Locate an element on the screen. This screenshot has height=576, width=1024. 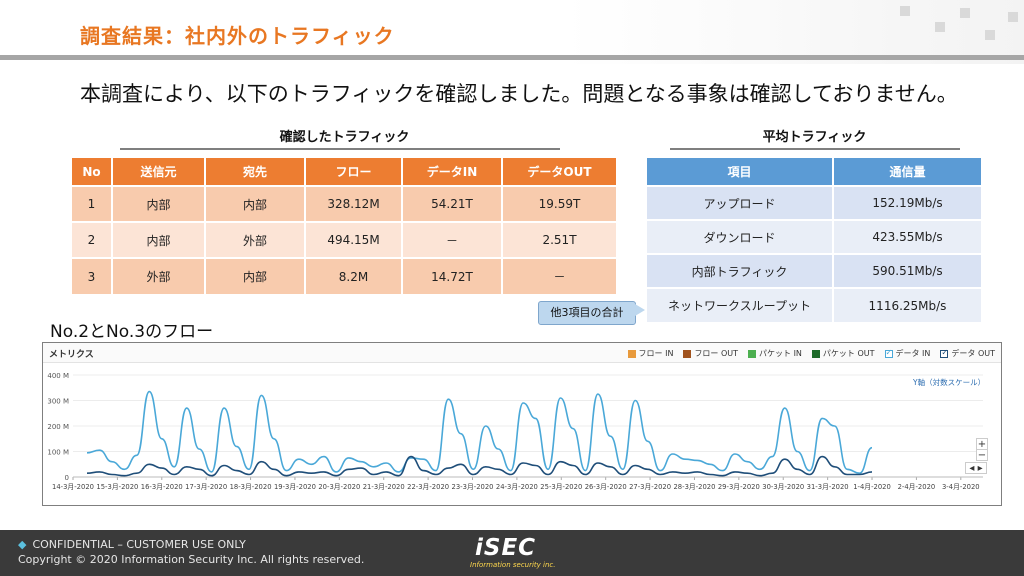
table-row: 3 外部 内部 8.2M 14.72T － is located at coordinates (345, 275).